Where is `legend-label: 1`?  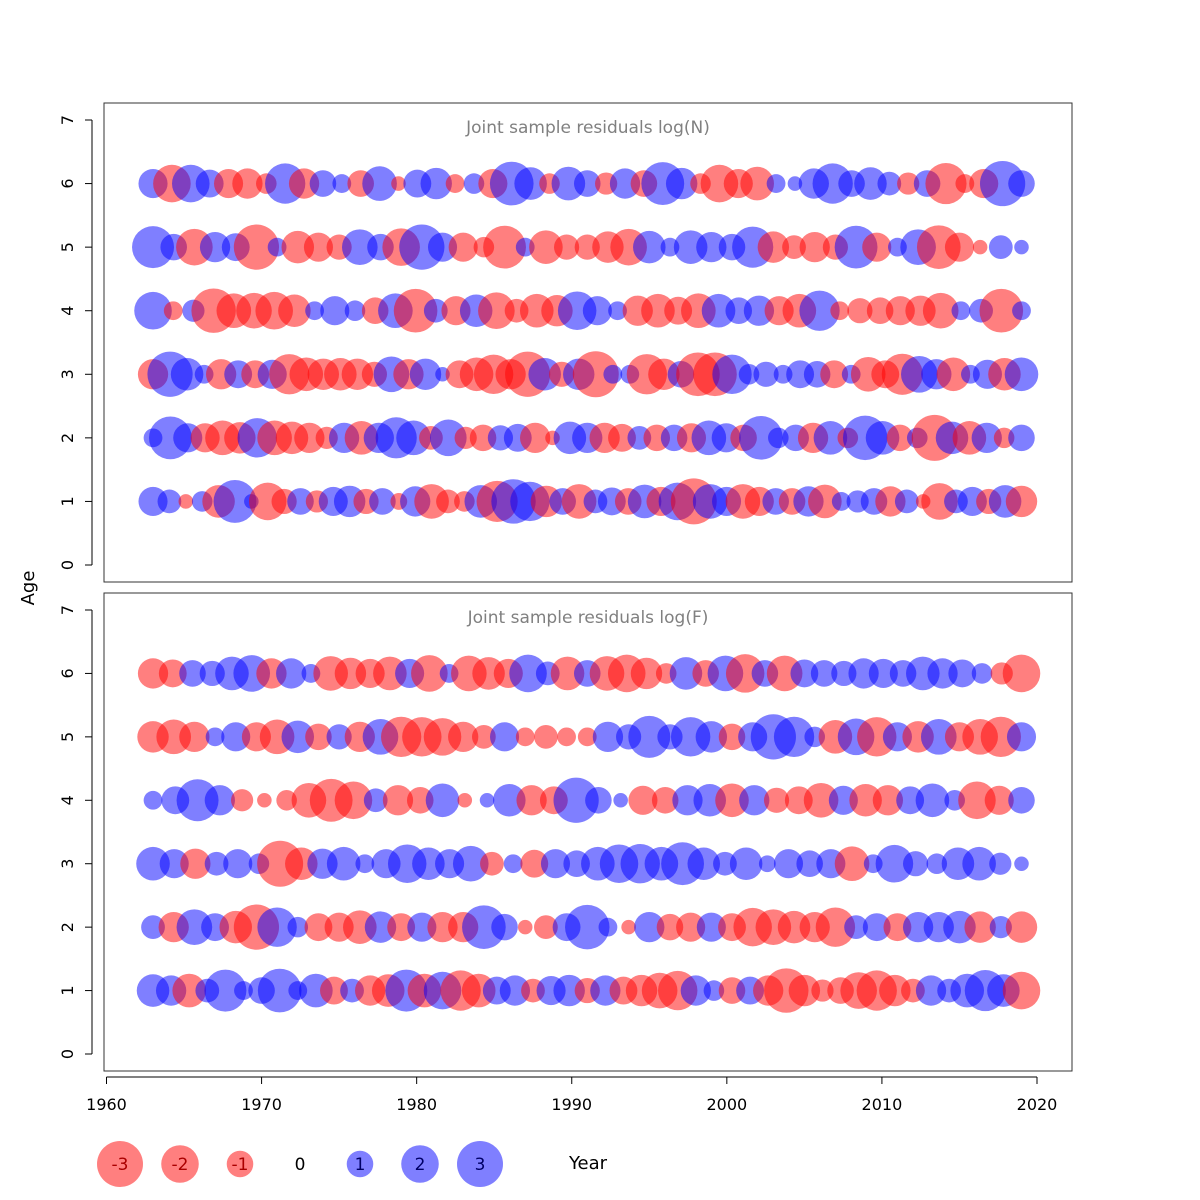
legend-label: 1 is located at coordinates (360, 1165).